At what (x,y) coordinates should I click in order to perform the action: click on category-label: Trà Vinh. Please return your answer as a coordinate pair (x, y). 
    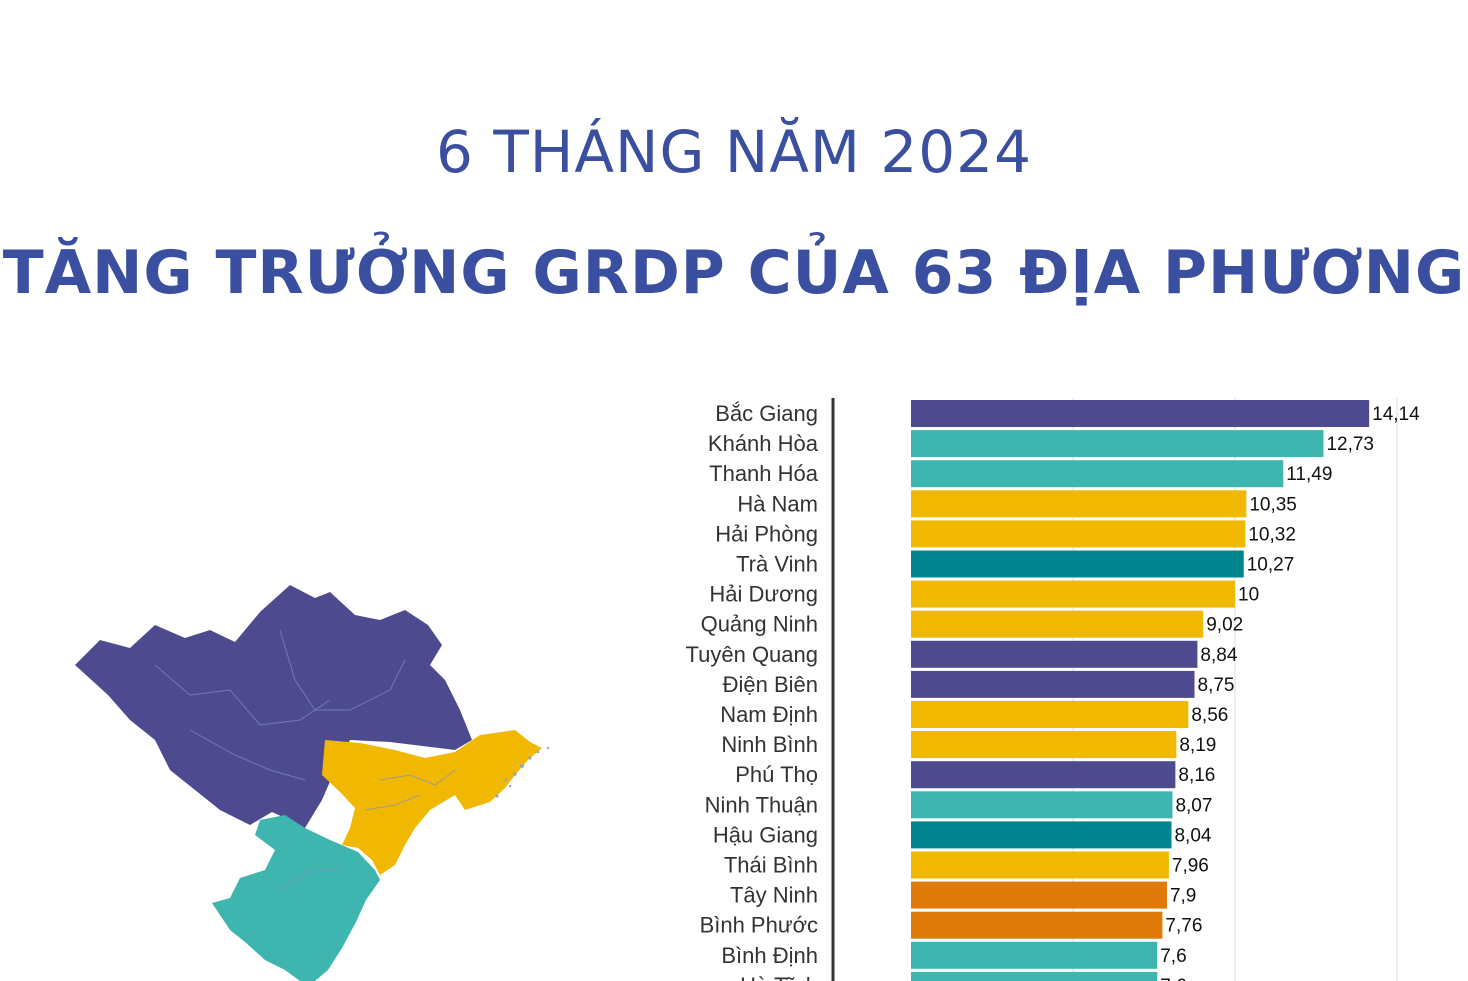
    Looking at the image, I should click on (777, 564).